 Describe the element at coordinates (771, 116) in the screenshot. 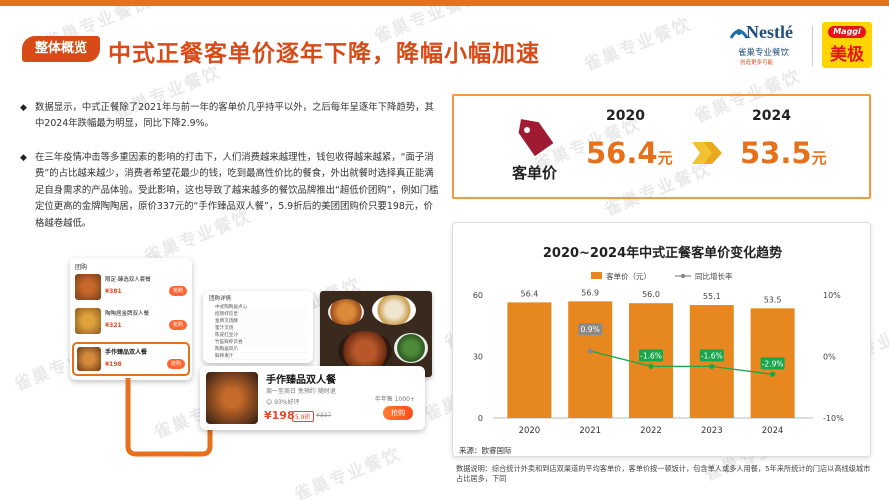

I see `kpi-year-2024: 2024` at that location.